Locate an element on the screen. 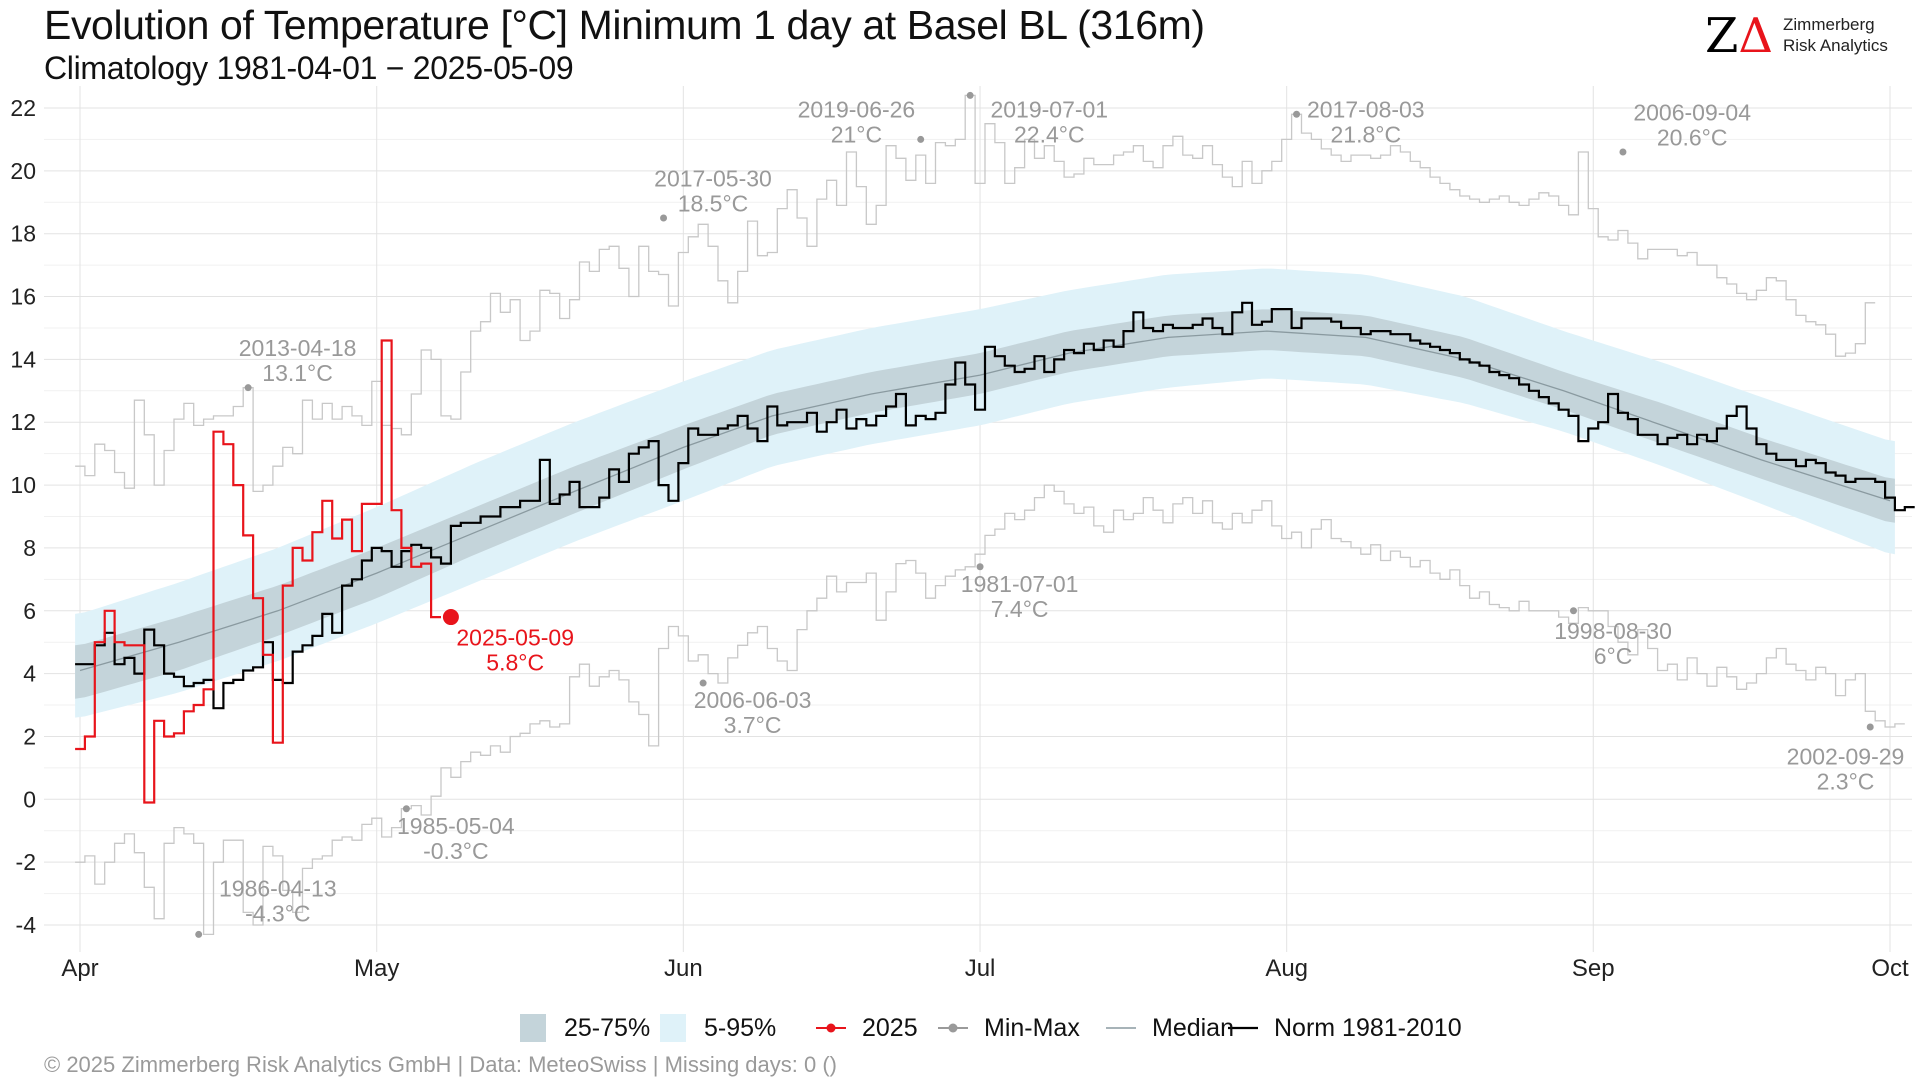  legend is located at coordinates (889, 1028).